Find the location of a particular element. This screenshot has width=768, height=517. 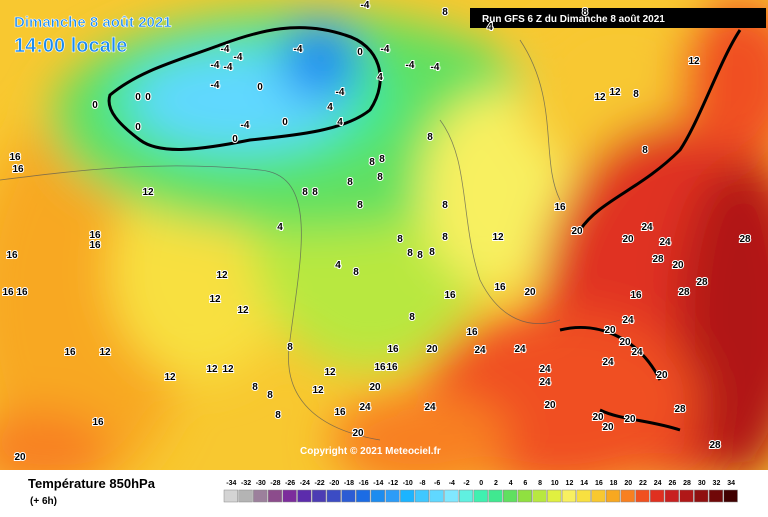

legend-tick-label: -10 is located at coordinates (408, 483).